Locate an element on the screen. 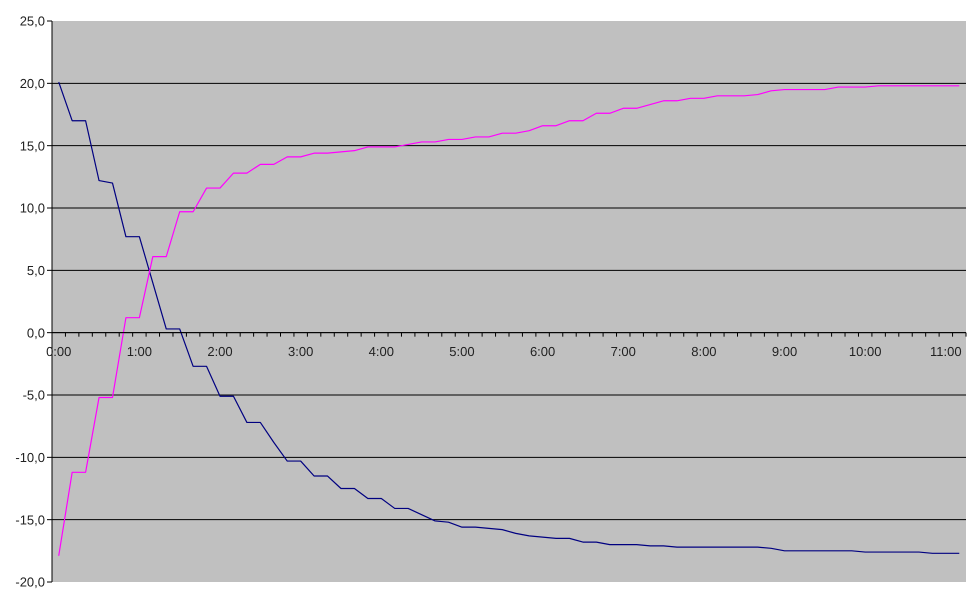 The width and height of the screenshot is (978, 603). y-tick-label: 20,0 is located at coordinates (32, 83).